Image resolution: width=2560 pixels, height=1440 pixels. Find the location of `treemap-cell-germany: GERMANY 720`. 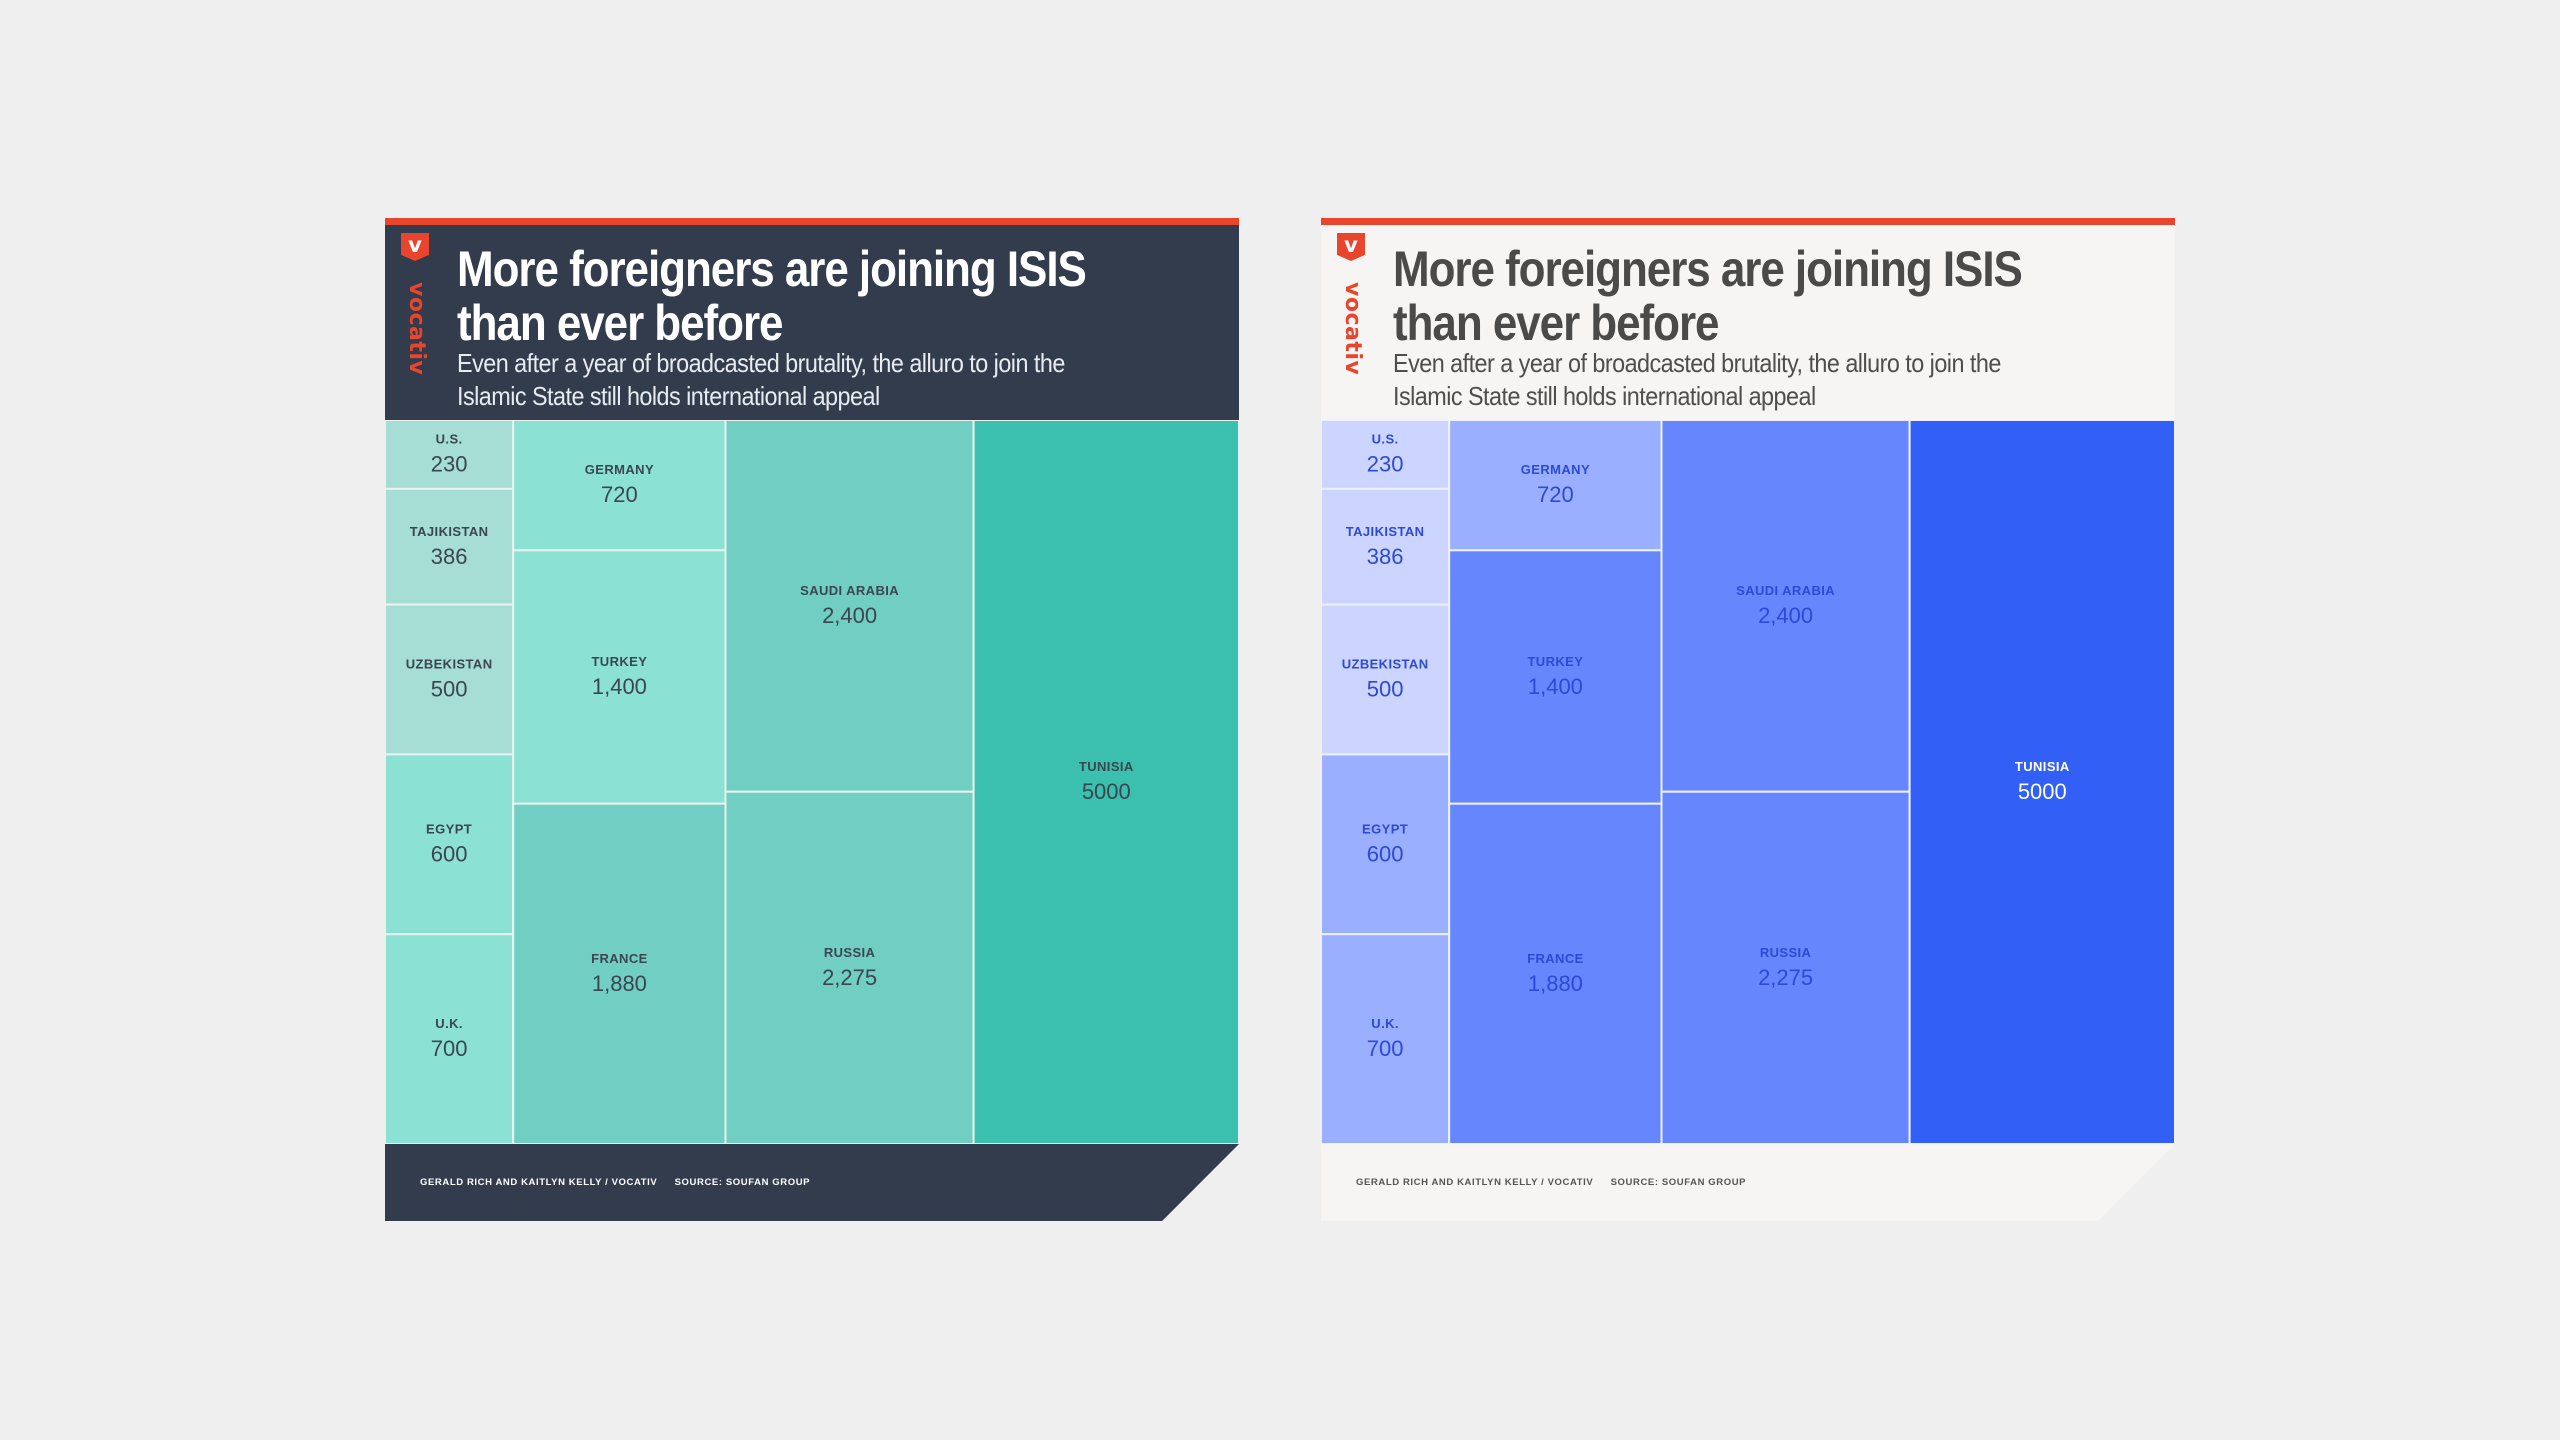

treemap-cell-germany: GERMANY 720 is located at coordinates (619, 486).